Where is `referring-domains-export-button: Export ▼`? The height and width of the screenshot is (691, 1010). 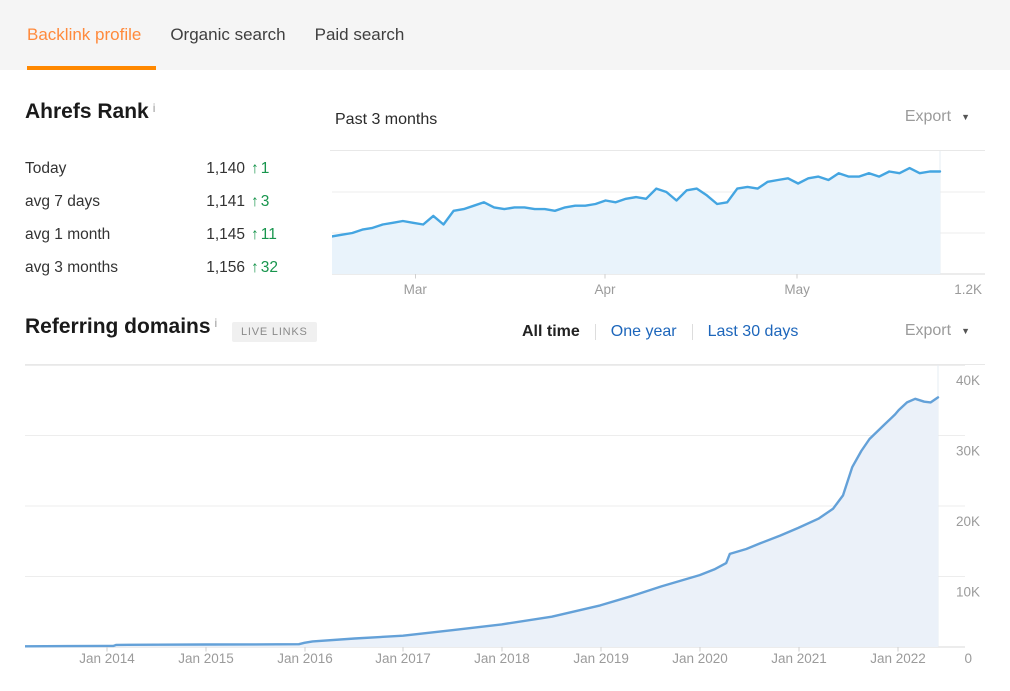 referring-domains-export-button: Export ▼ is located at coordinates (937, 331).